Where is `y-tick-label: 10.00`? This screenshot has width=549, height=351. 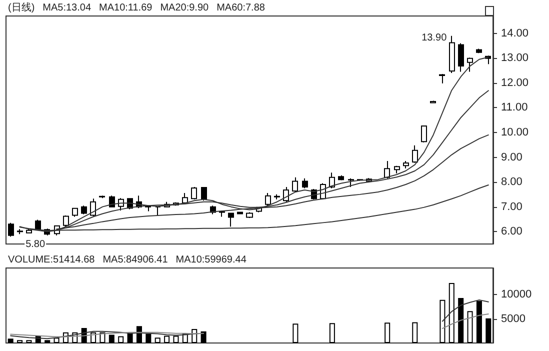
y-tick-label: 10.00 is located at coordinates (515, 132).